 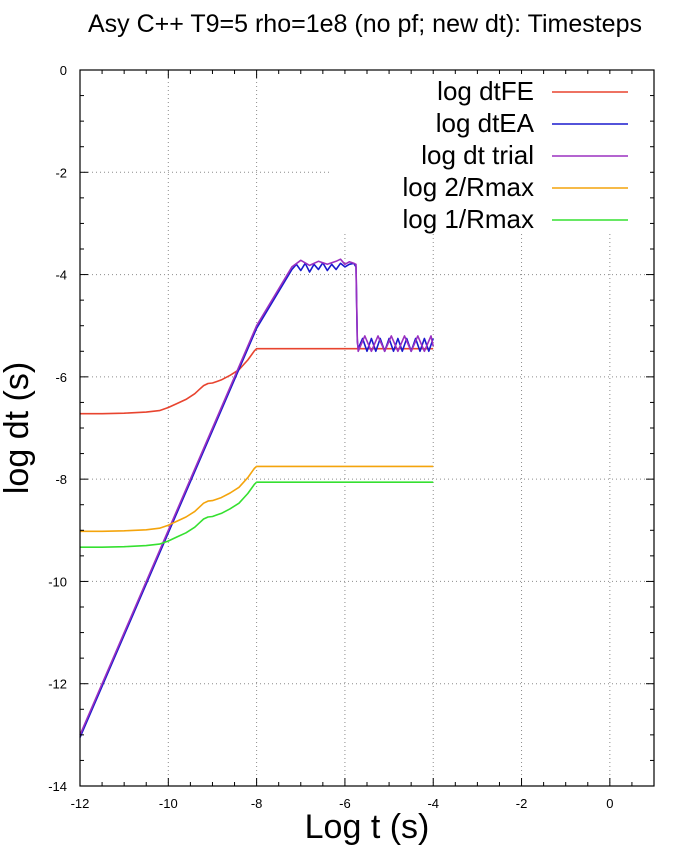 I want to click on y-tick-label: 0, so click(x=63, y=70).